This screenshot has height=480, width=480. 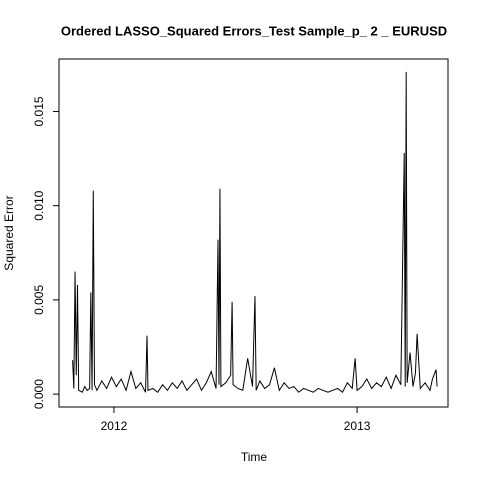 I want to click on x-axis-label: Time, so click(x=254, y=457).